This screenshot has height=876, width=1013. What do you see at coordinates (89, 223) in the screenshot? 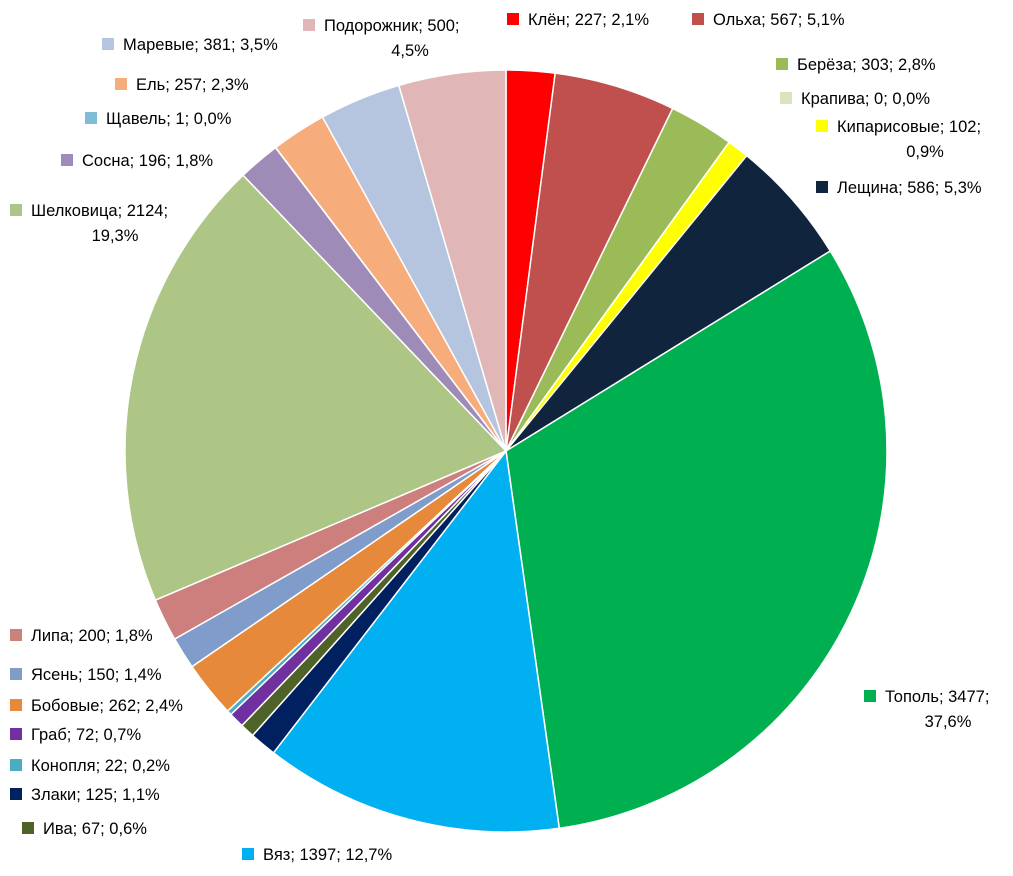
I see `data-label: Шелковица; 2124; 19,3%` at bounding box center [89, 223].